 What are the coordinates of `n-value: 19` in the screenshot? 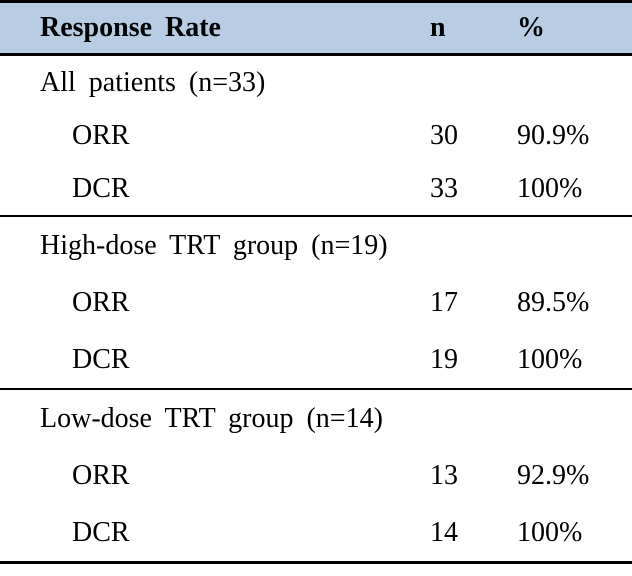 It's located at (444, 359).